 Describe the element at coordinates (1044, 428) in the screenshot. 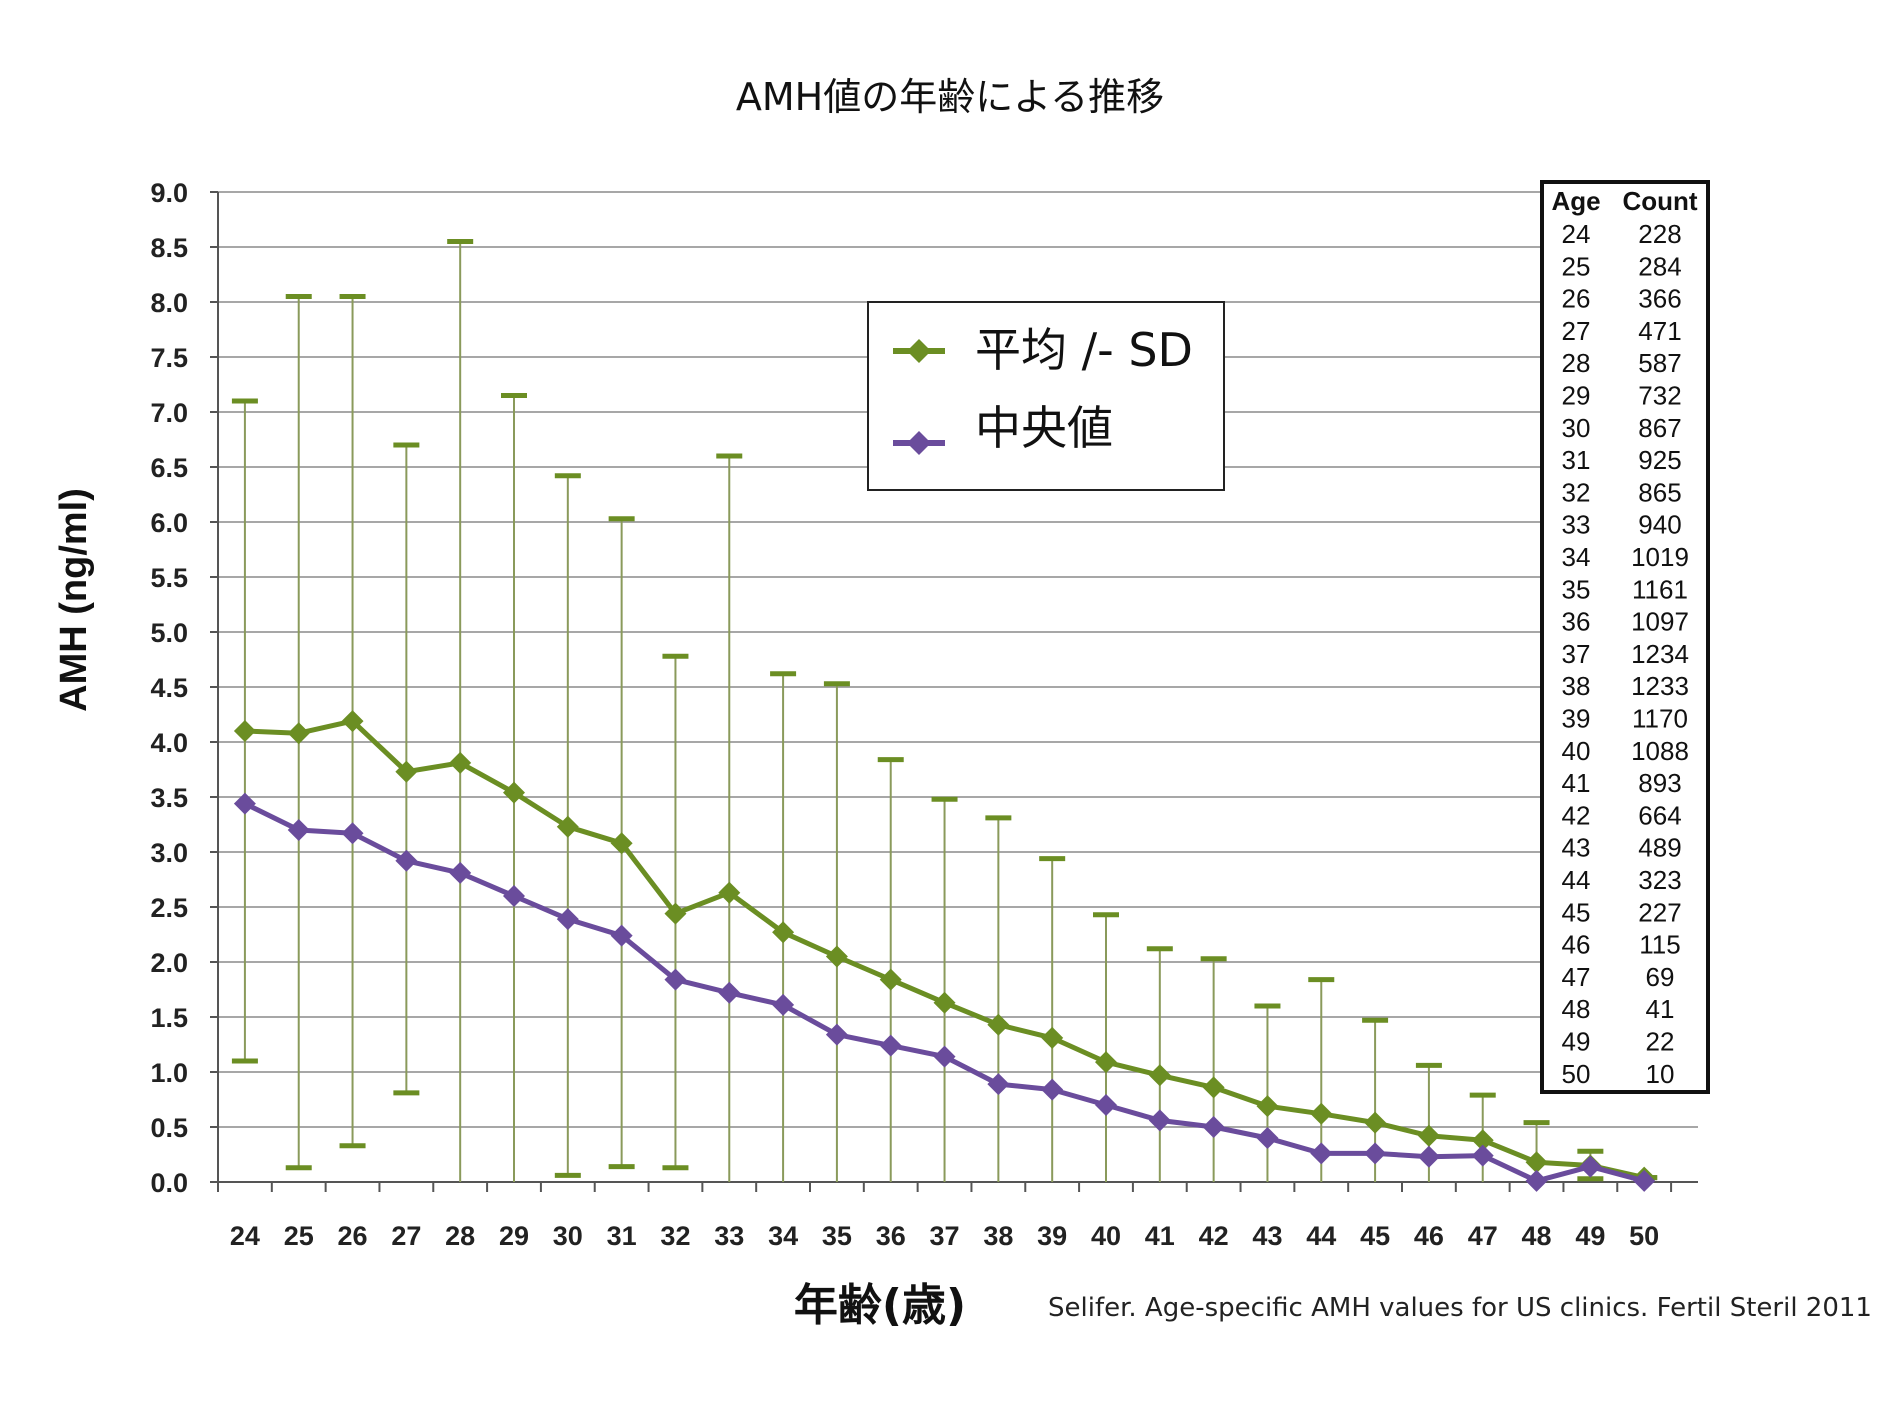

I see `legend-median-label: 中央値` at that location.